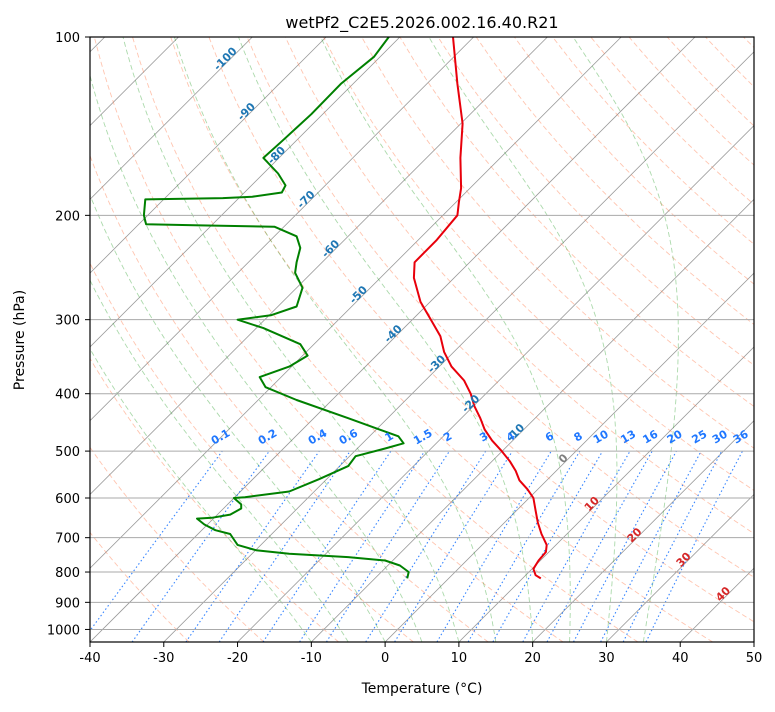  Describe the element at coordinates (628, 437) in the screenshot. I see `mixing-ratio-label: 13` at that location.